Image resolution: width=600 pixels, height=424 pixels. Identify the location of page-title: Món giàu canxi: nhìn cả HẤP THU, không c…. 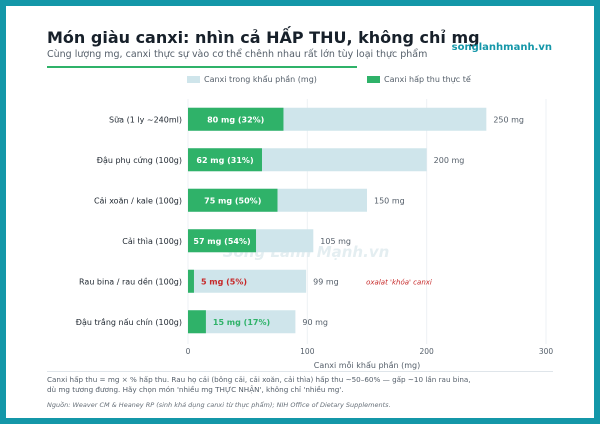
(263, 37).